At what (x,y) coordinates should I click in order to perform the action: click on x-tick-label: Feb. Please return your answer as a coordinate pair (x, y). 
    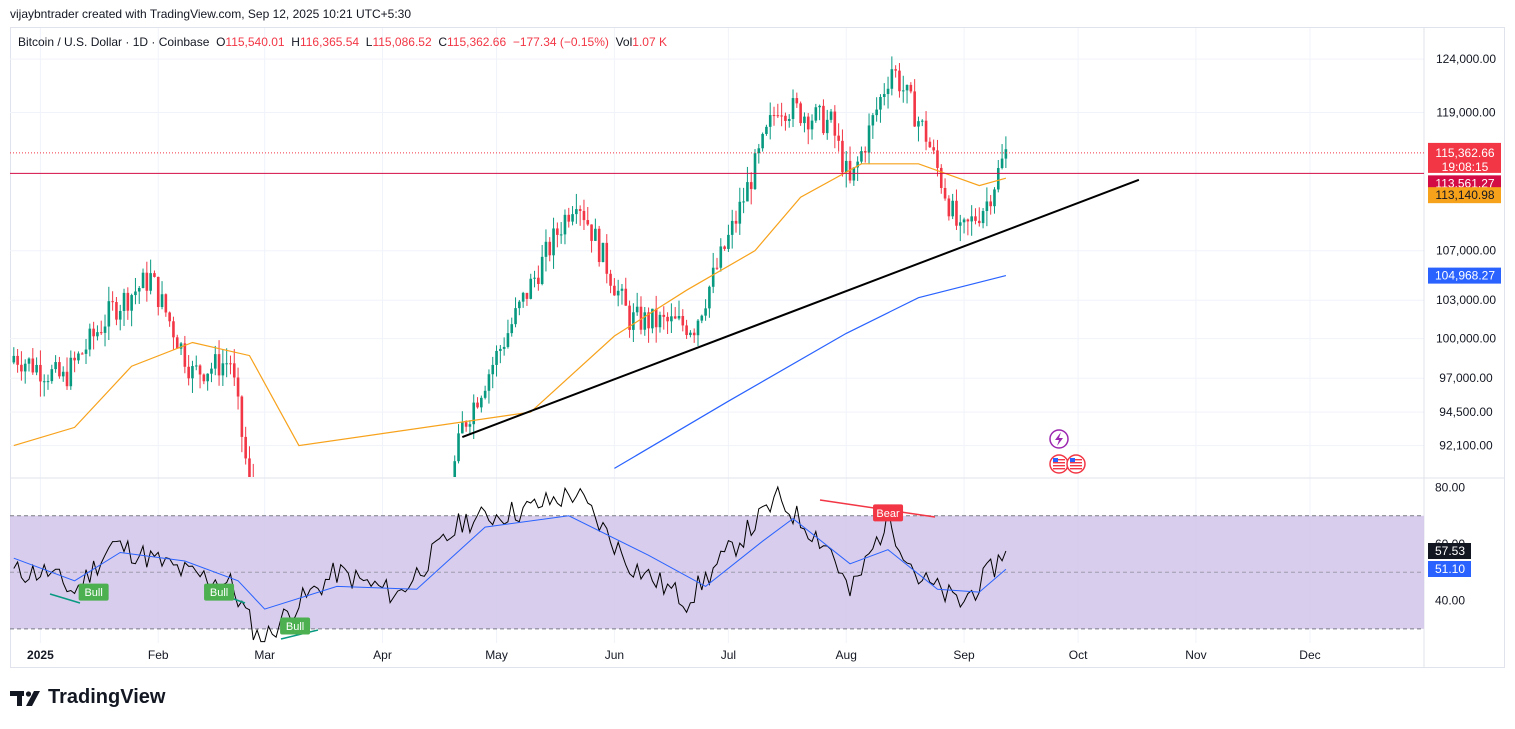
    Looking at the image, I should click on (158, 655).